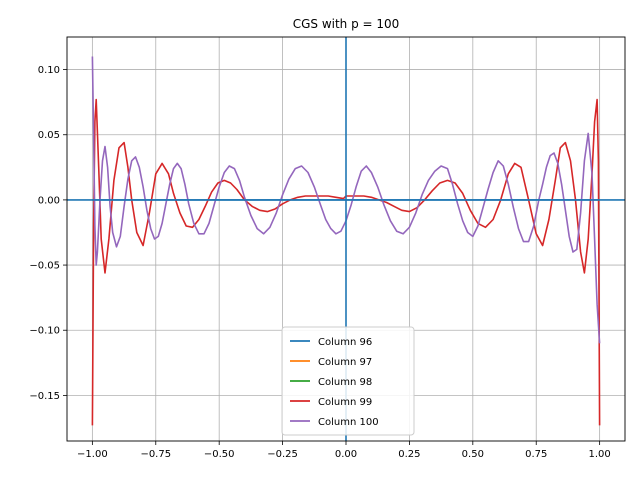  I want to click on y-tick-label: 0.05, so click(49, 135).